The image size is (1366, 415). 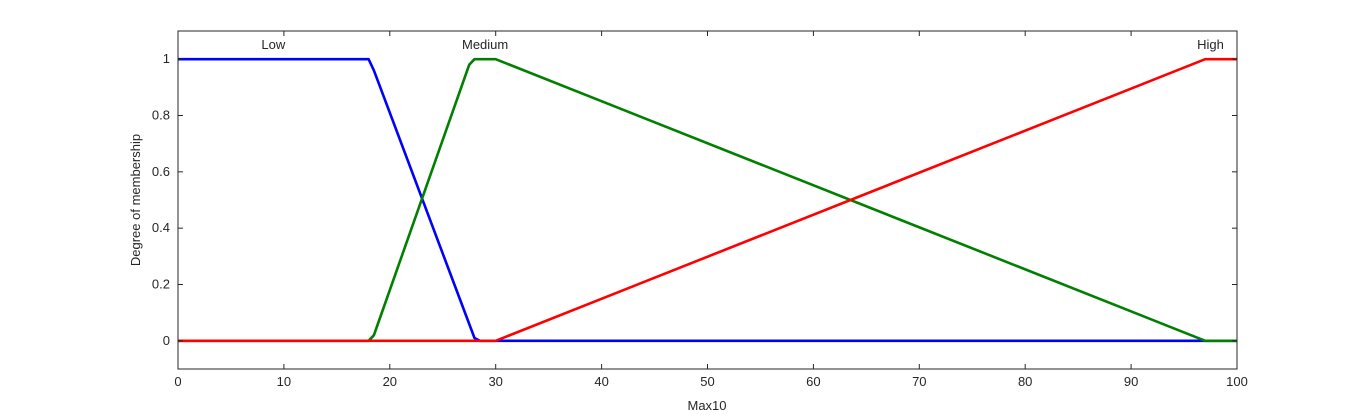 What do you see at coordinates (161, 115) in the screenshot?
I see `y-tick-label: 0.8` at bounding box center [161, 115].